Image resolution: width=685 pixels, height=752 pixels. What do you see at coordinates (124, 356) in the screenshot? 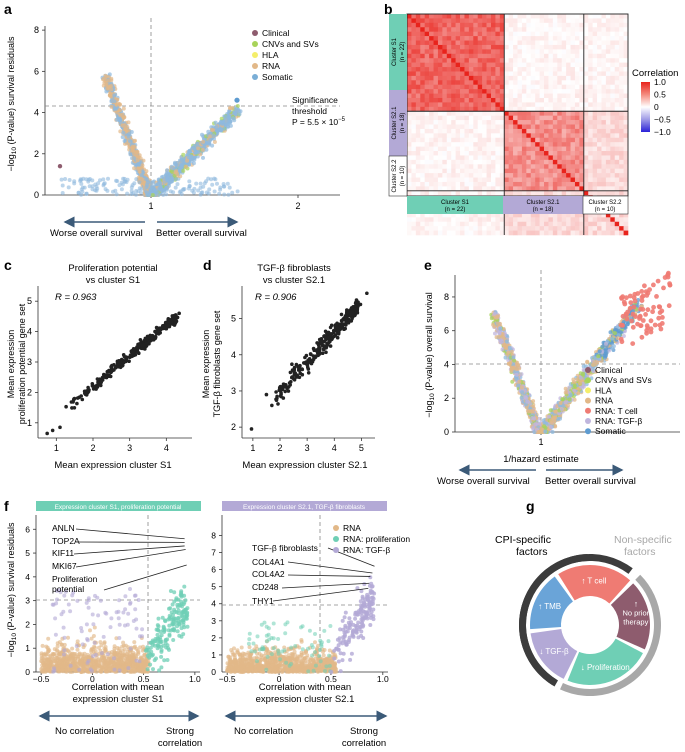
I see `c-point` at bounding box center [124, 356].